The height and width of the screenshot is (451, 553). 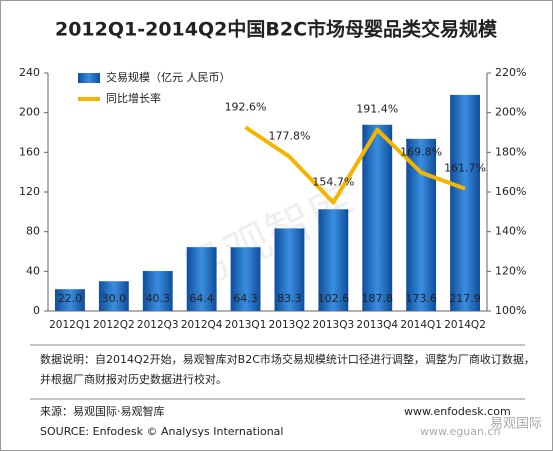 I want to click on x-tick-label: 2012Q1, so click(x=70, y=325).